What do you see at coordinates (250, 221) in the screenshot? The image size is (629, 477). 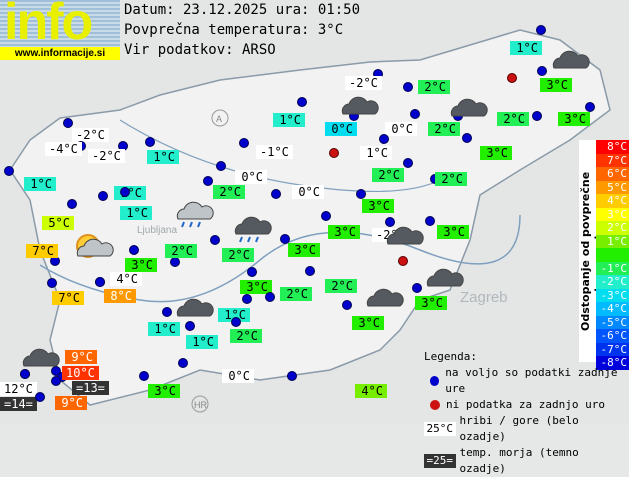 I see `cloud-rain-icon` at bounding box center [250, 221].